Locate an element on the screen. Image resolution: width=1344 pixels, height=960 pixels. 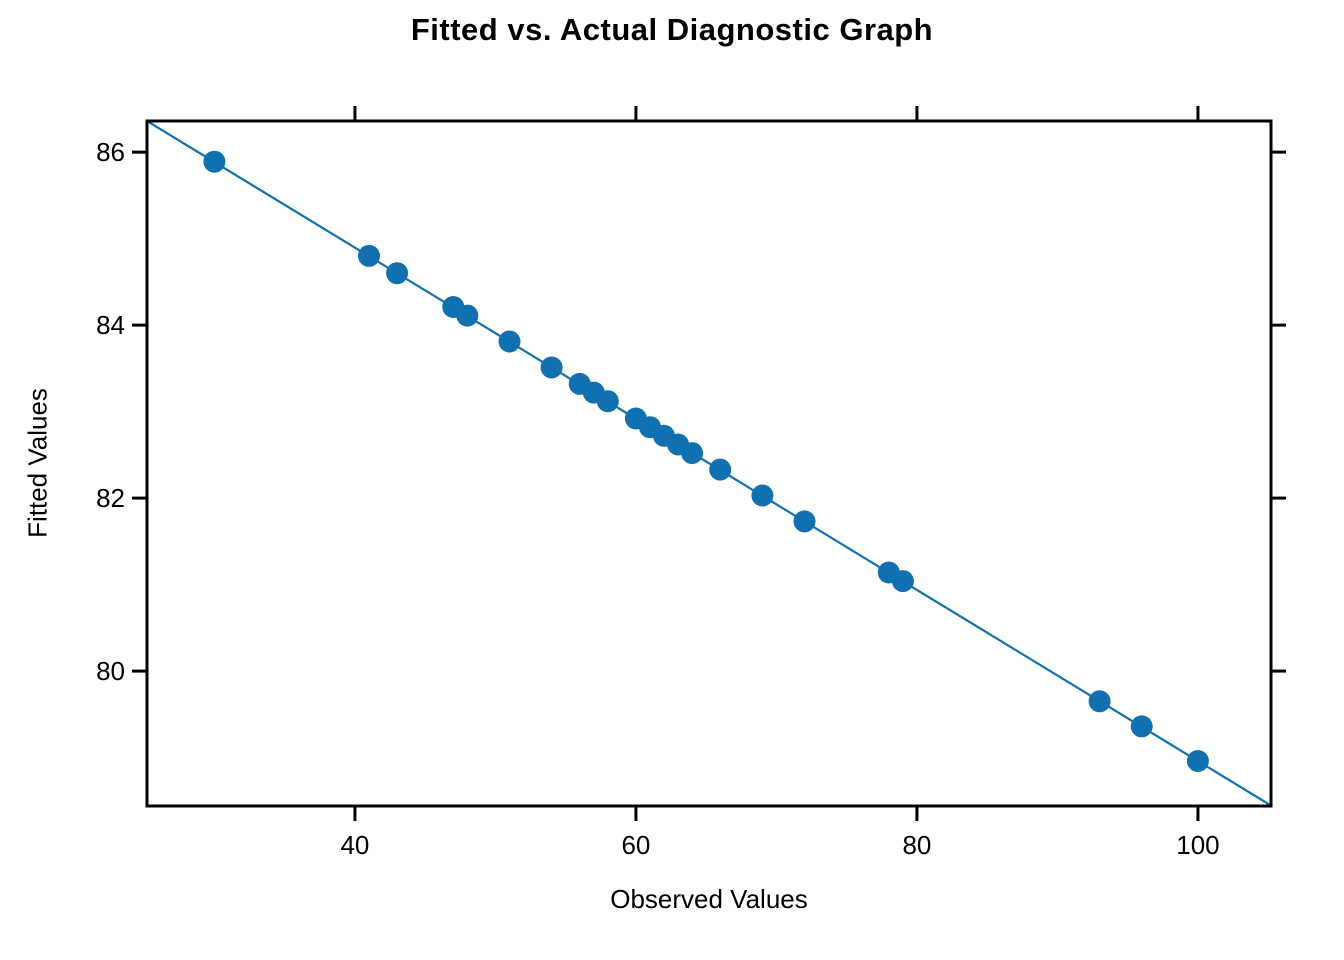
x-tick-label: 80 is located at coordinates (916, 845).